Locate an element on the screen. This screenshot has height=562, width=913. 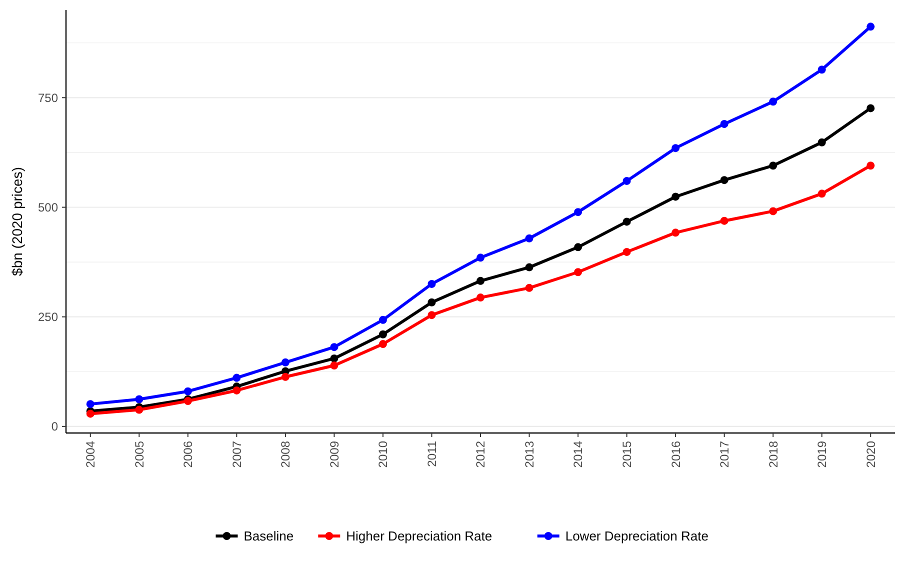
x-tick-label: 2013 is located at coordinates (529, 454).